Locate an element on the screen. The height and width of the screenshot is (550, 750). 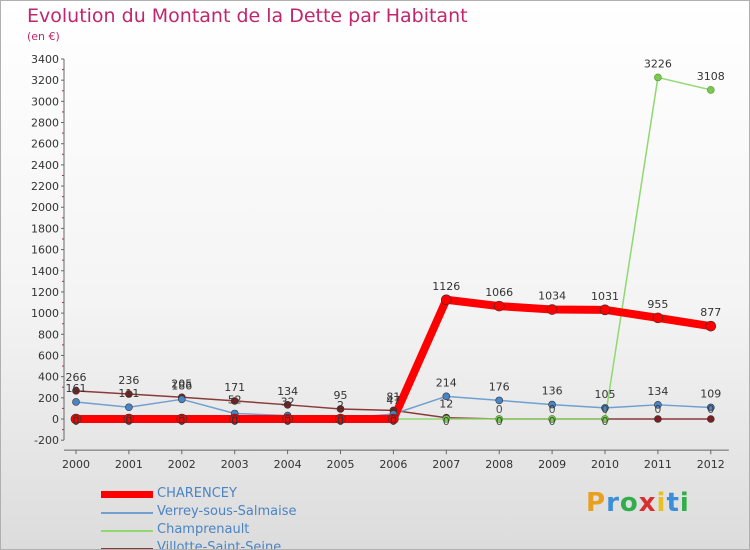
value-label: 2 is located at coordinates (340, 405).